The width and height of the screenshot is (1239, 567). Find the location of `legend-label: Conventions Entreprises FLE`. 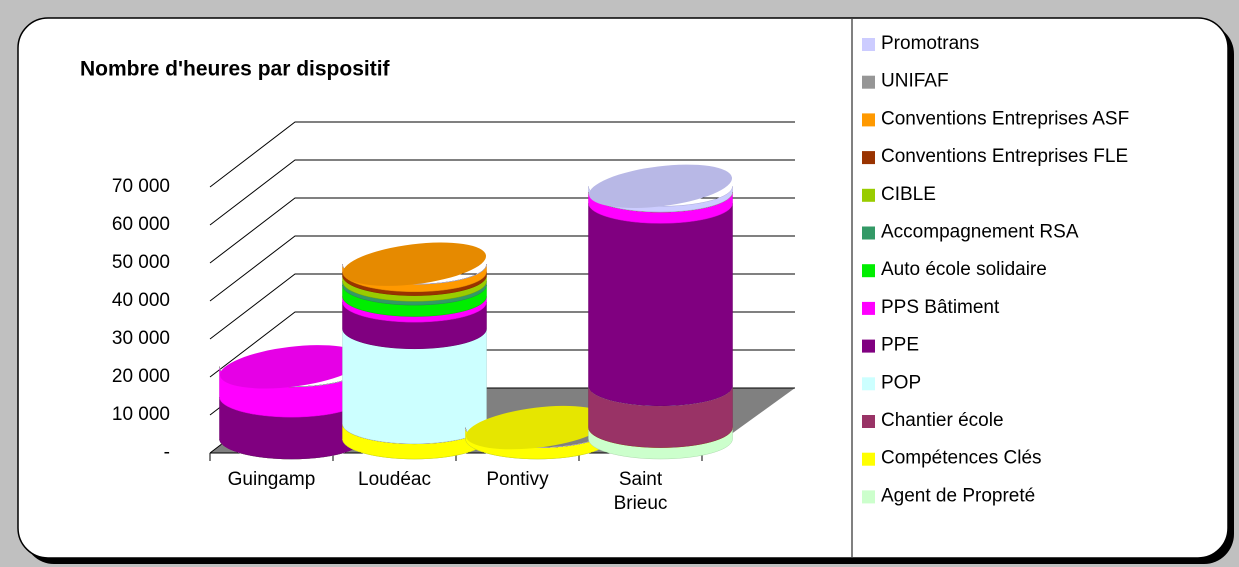

legend-label: Conventions Entreprises FLE is located at coordinates (1004, 156).